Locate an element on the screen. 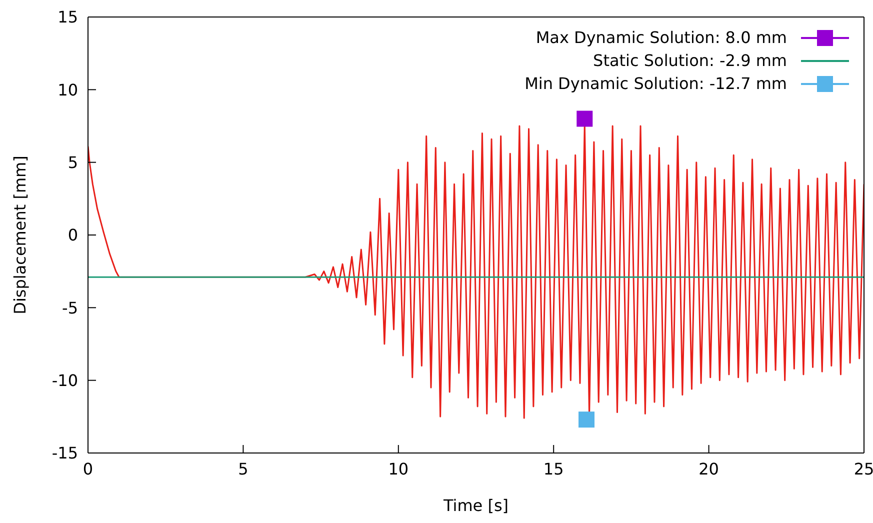 The height and width of the screenshot is (523, 873). x-tick-label: 10 is located at coordinates (398, 468).